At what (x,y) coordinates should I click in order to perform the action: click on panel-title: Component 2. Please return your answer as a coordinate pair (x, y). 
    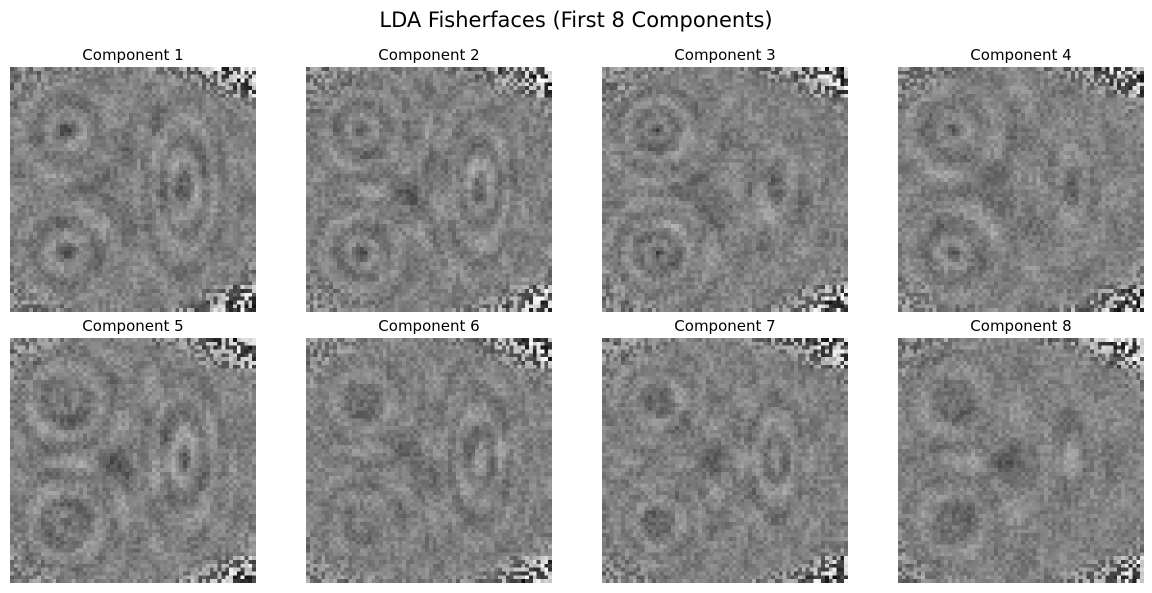
    Looking at the image, I should click on (429, 55).